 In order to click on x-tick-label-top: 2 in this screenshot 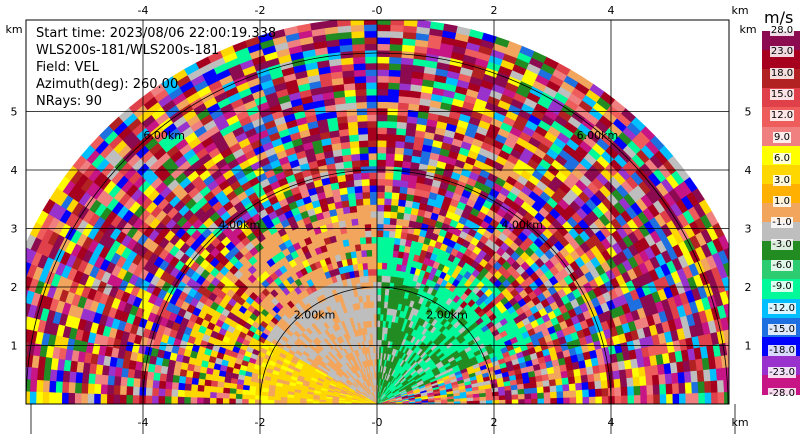, I will do `click(494, 10)`.